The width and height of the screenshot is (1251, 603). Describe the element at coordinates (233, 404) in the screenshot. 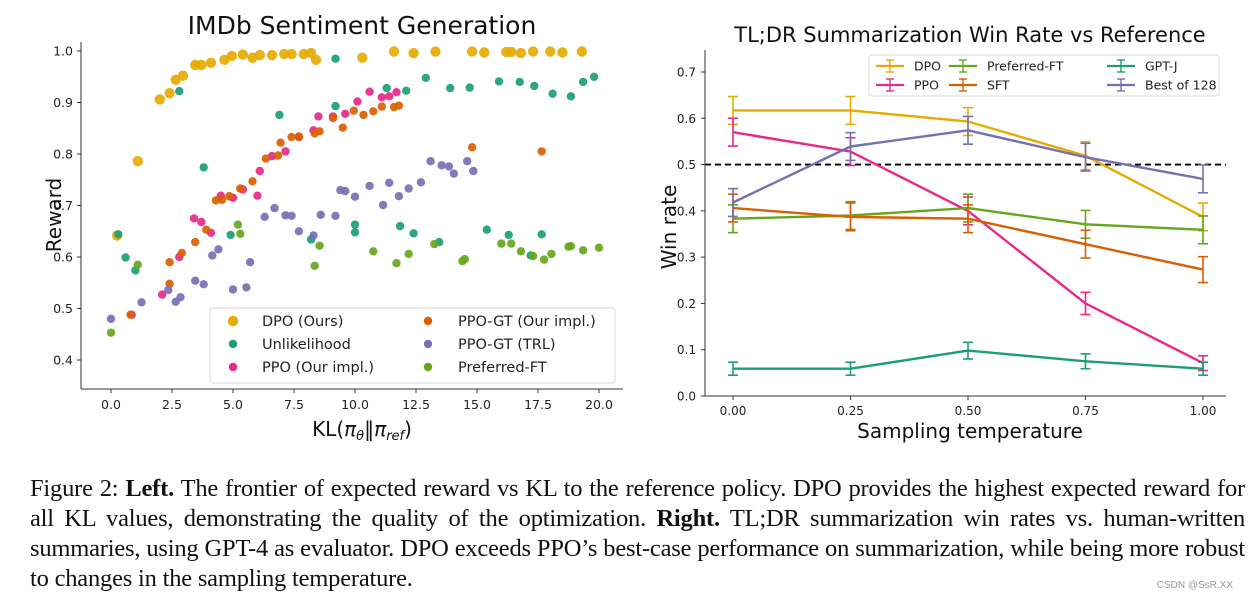

I see `x-tick-label: 5.0` at that location.